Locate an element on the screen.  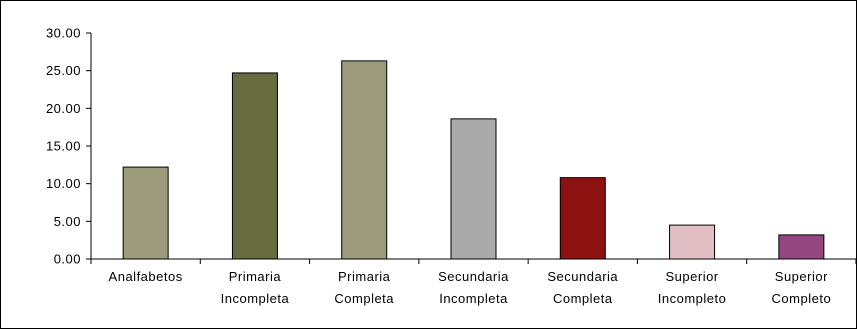
y-tick-label: 25.00 is located at coordinates (63, 70).